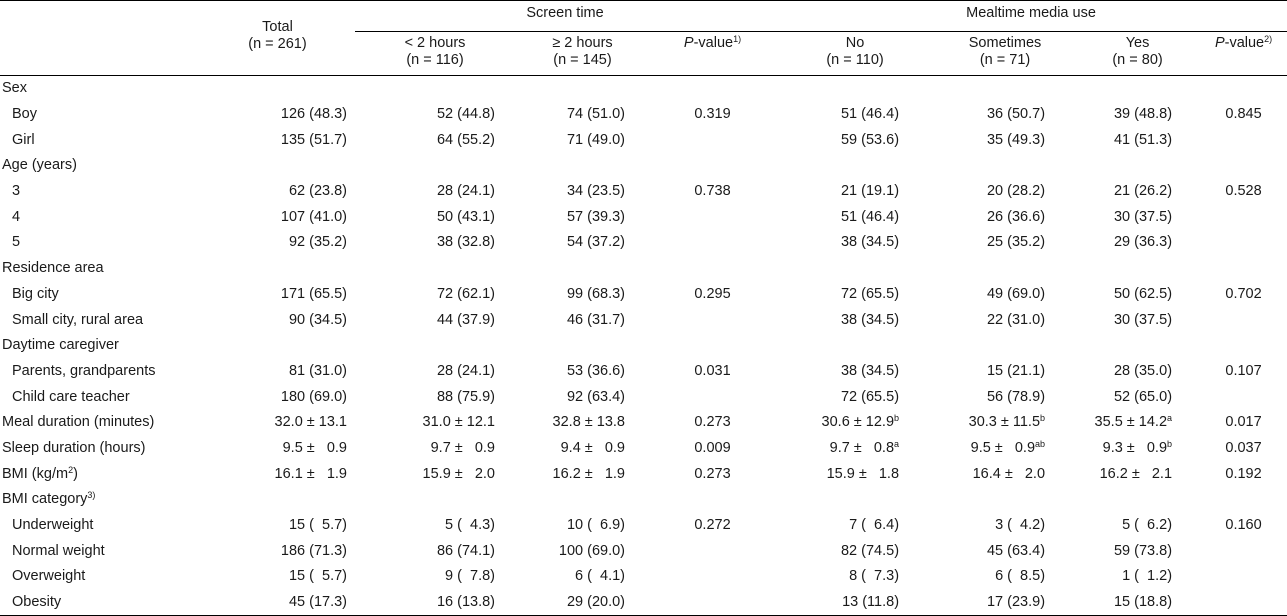 This screenshot has height=616, width=1287. I want to click on cell-text: 28 (35.0), so click(1143, 370).